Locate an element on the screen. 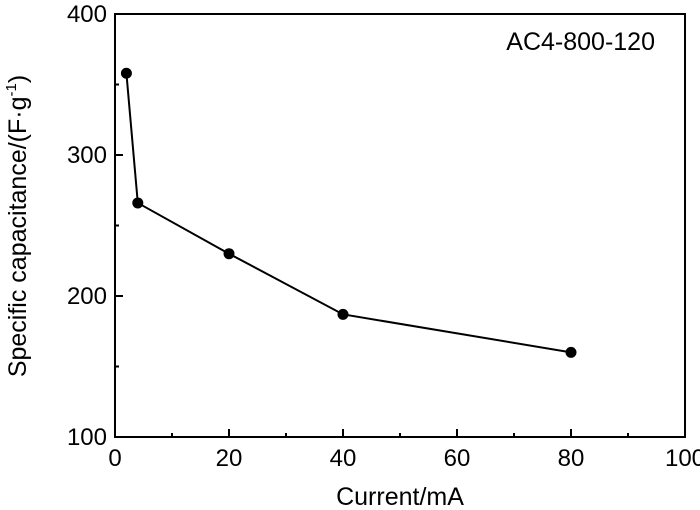 The width and height of the screenshot is (700, 510). y-tick-label: 100 is located at coordinates (87, 437).